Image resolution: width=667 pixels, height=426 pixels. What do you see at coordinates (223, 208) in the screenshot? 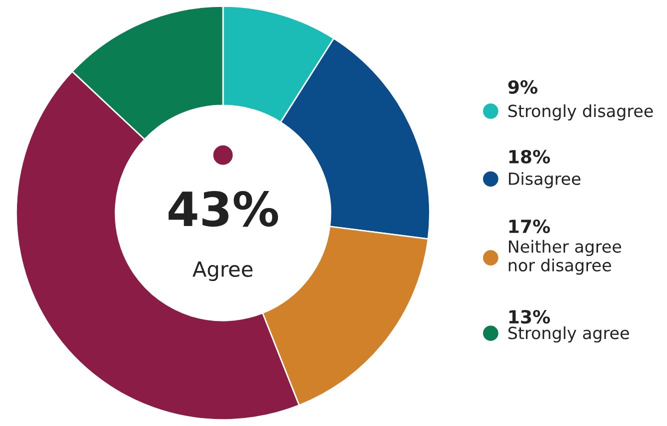
I see `data-label: 43%` at bounding box center [223, 208].